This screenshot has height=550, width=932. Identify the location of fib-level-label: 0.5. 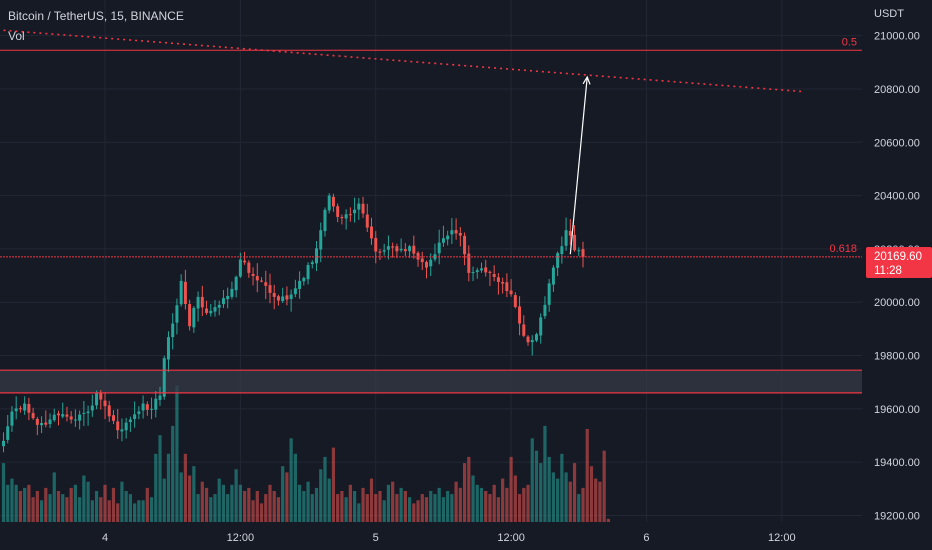
(849, 42).